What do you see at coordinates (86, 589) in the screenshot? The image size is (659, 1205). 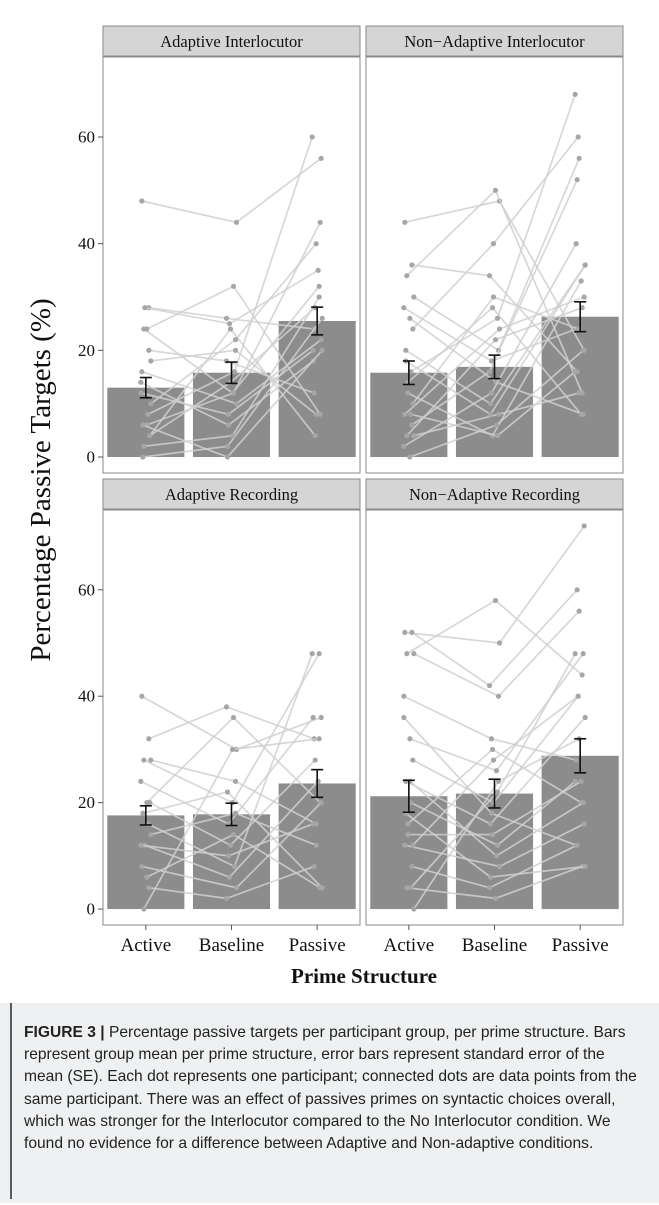 I see `y-tick-label: 60` at bounding box center [86, 589].